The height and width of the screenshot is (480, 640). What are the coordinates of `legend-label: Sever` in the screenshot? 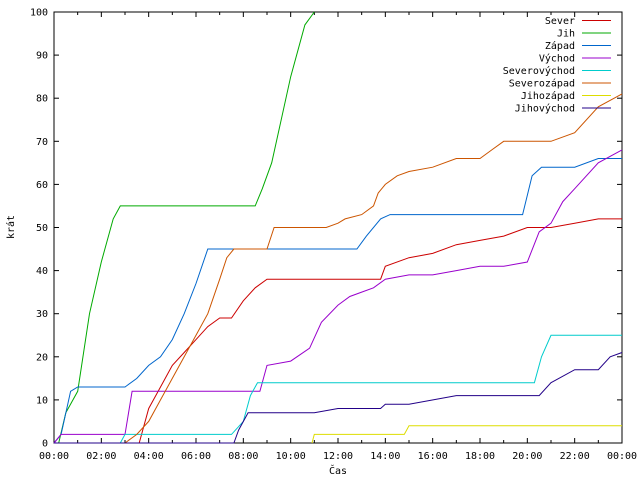 It's located at (560, 21).